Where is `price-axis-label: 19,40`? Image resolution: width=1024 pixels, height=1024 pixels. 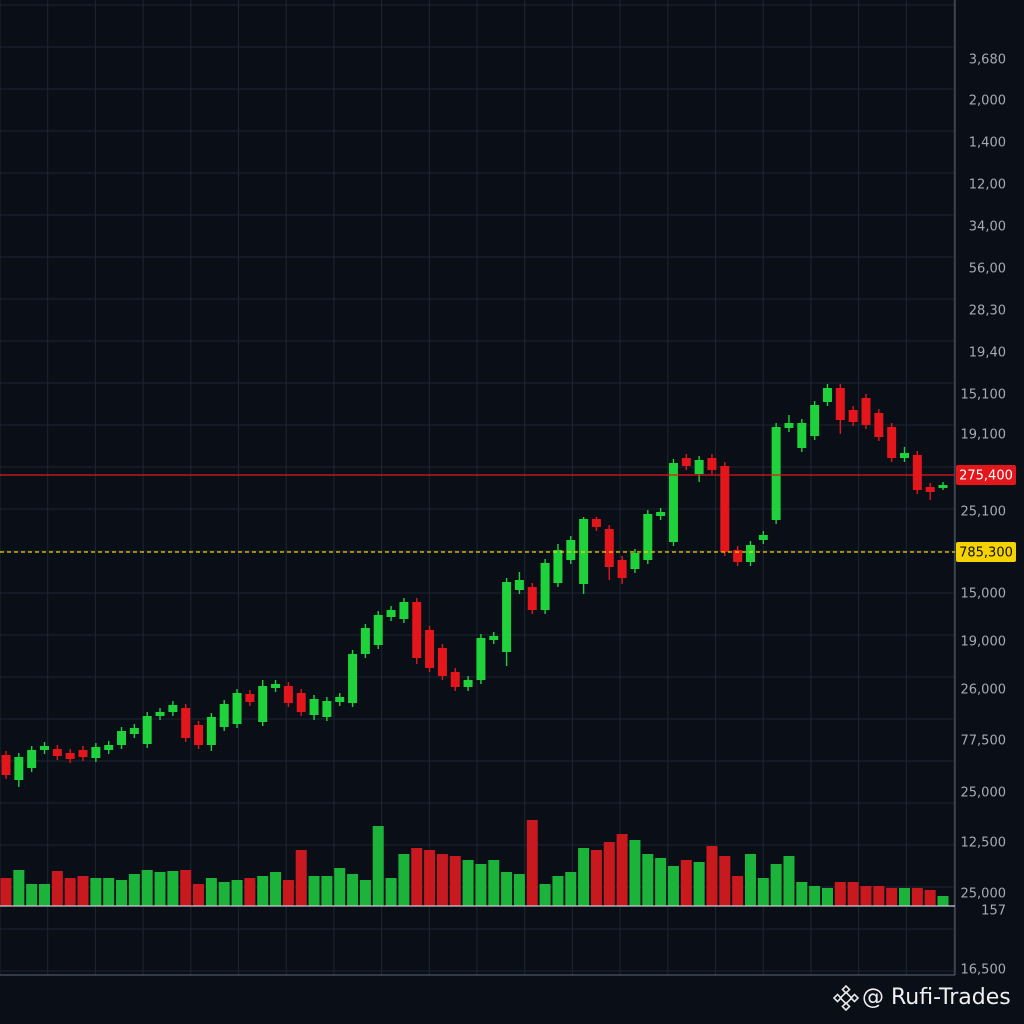 price-axis-label: 19,40 is located at coordinates (987, 353).